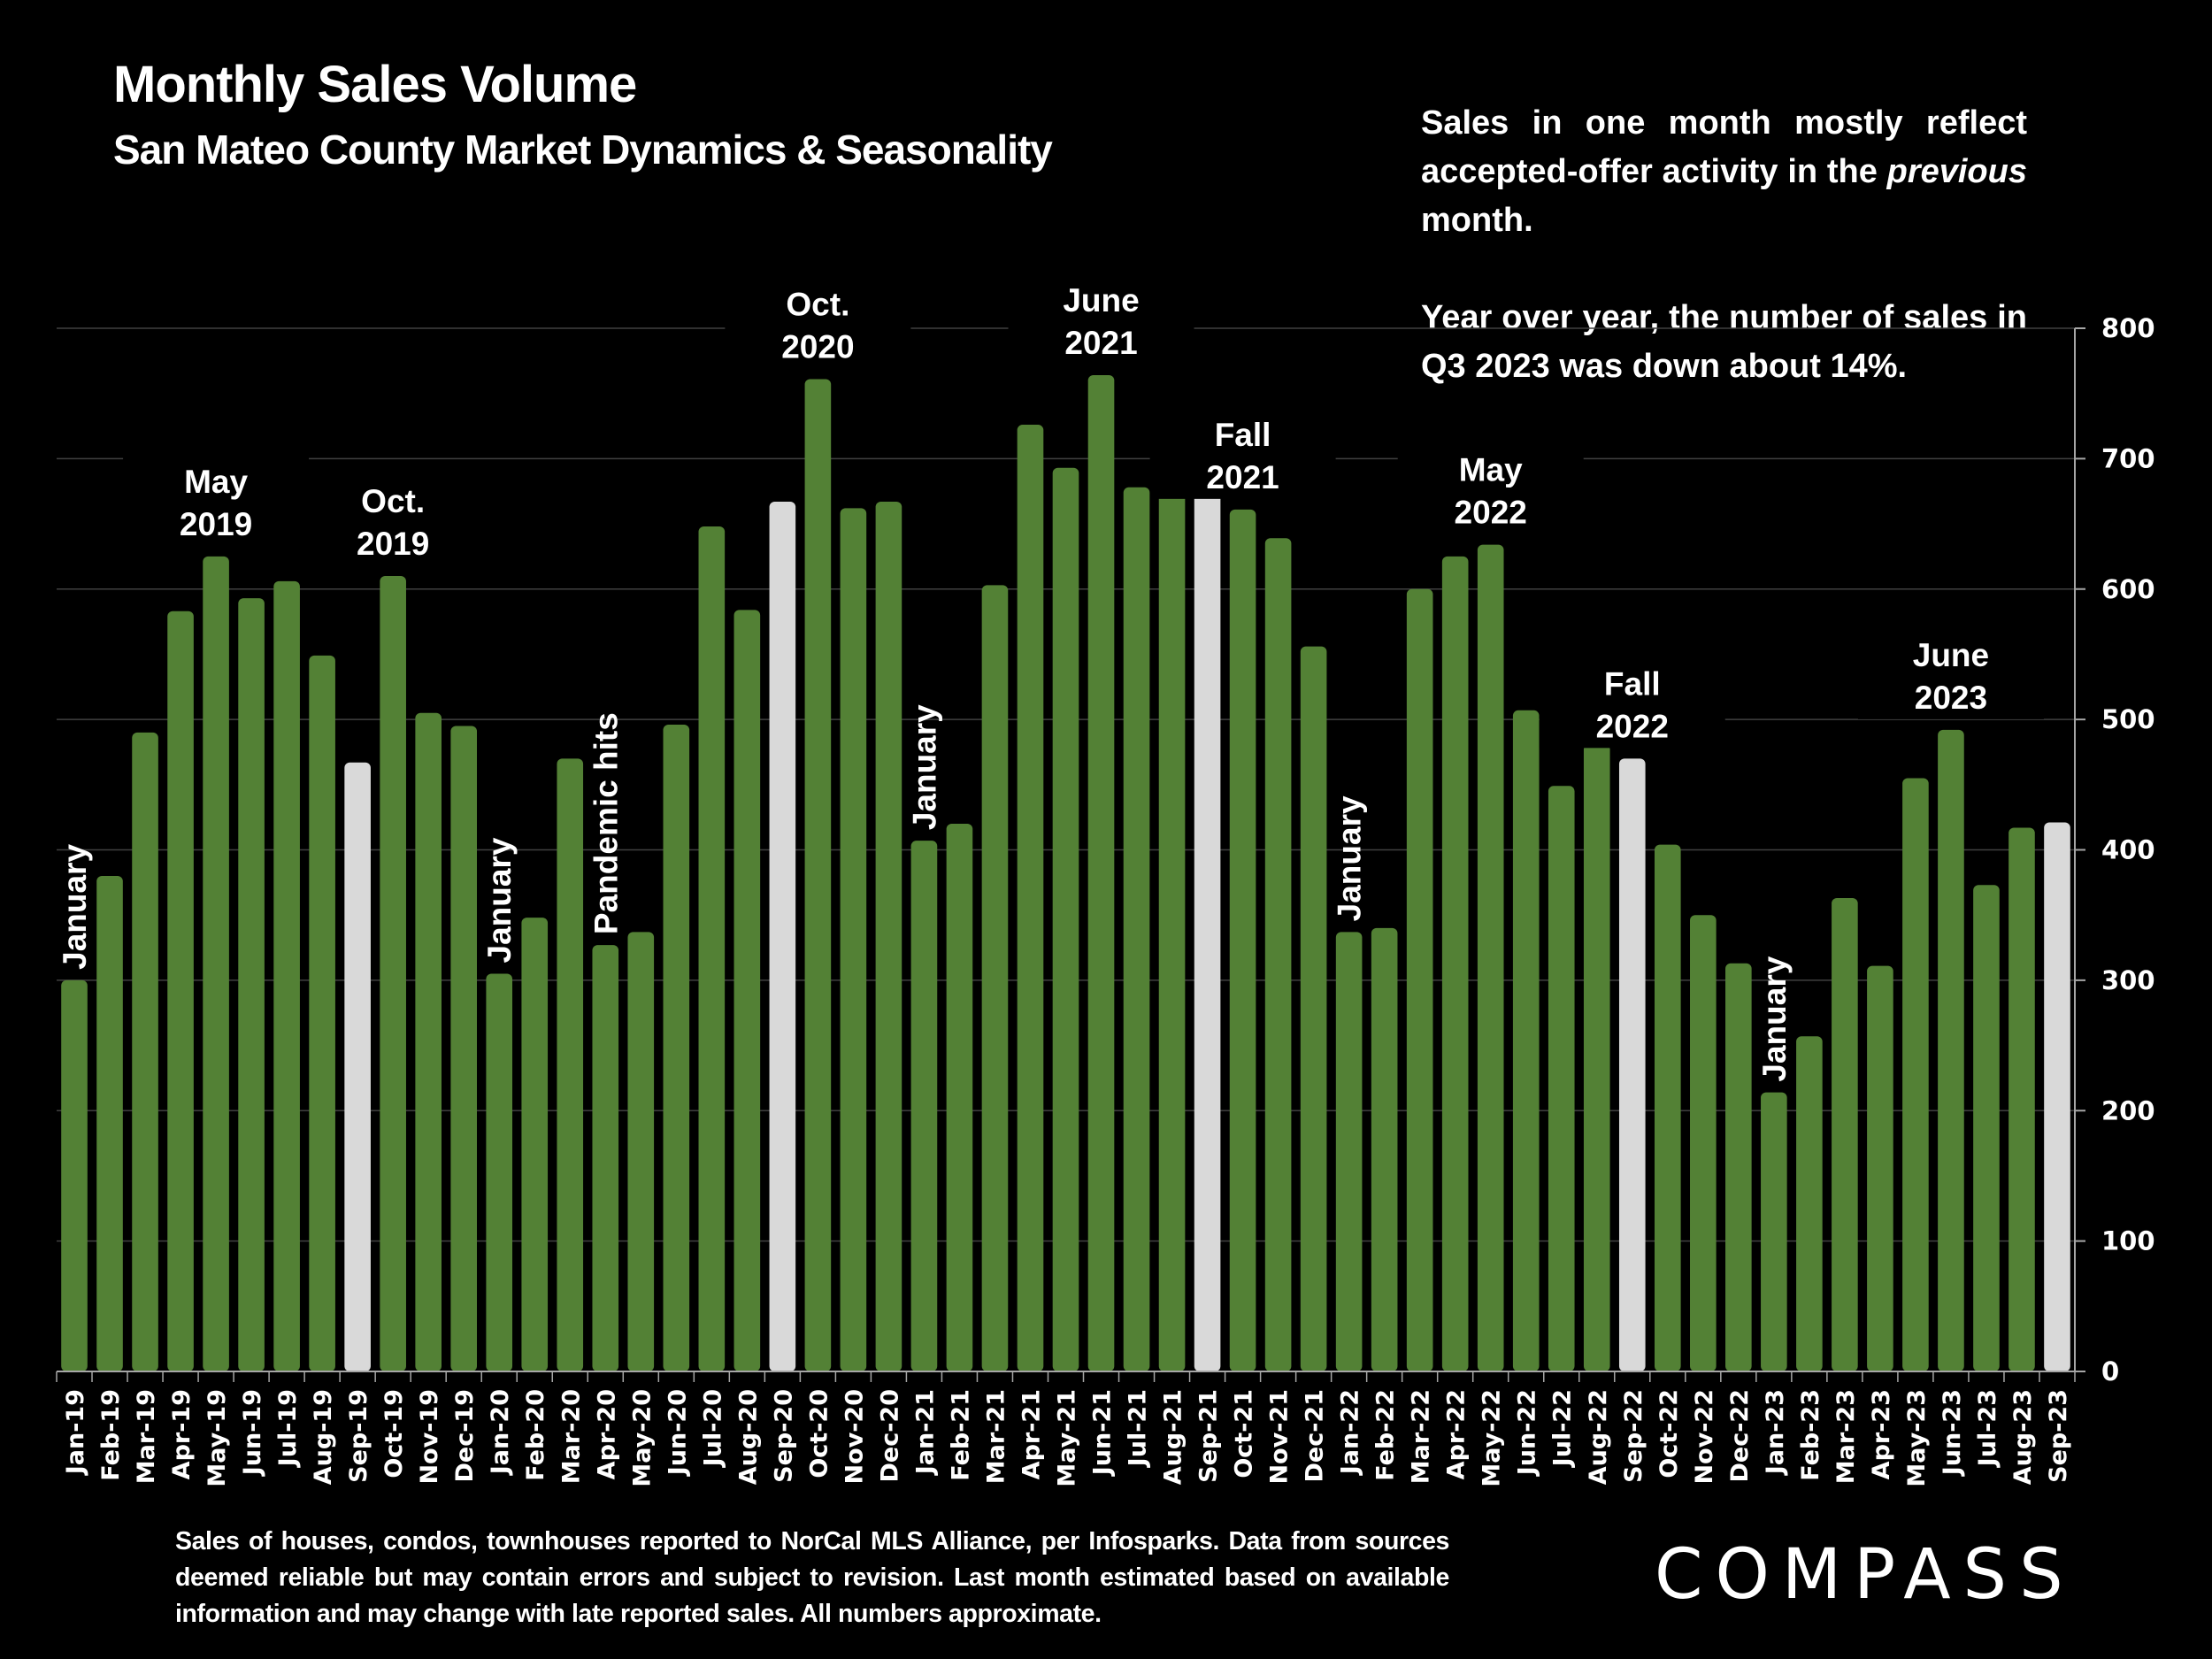 The width and height of the screenshot is (2212, 1659). I want to click on annotation-label: 2022, so click(1491, 513).